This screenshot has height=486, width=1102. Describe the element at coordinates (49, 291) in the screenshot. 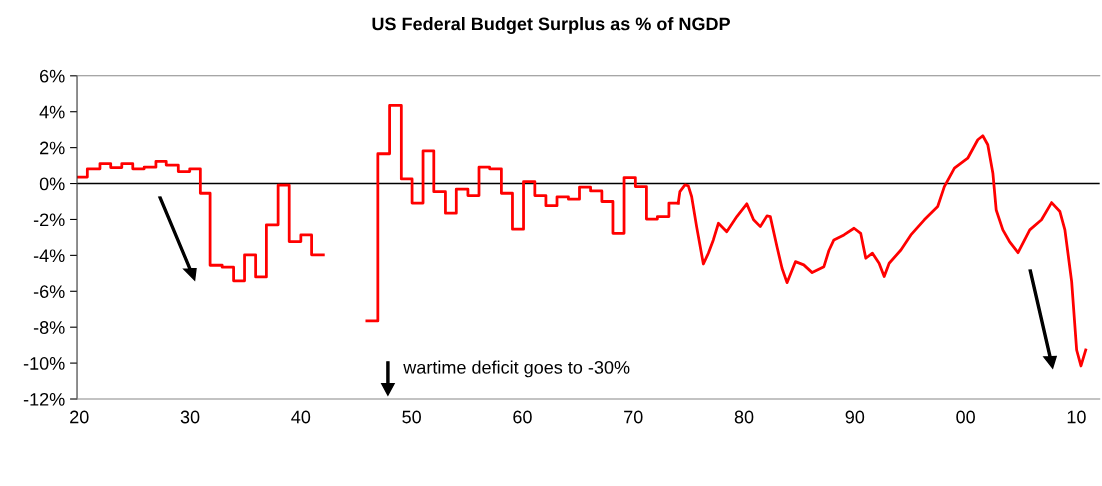

I see `y-tick-label: -6%` at that location.